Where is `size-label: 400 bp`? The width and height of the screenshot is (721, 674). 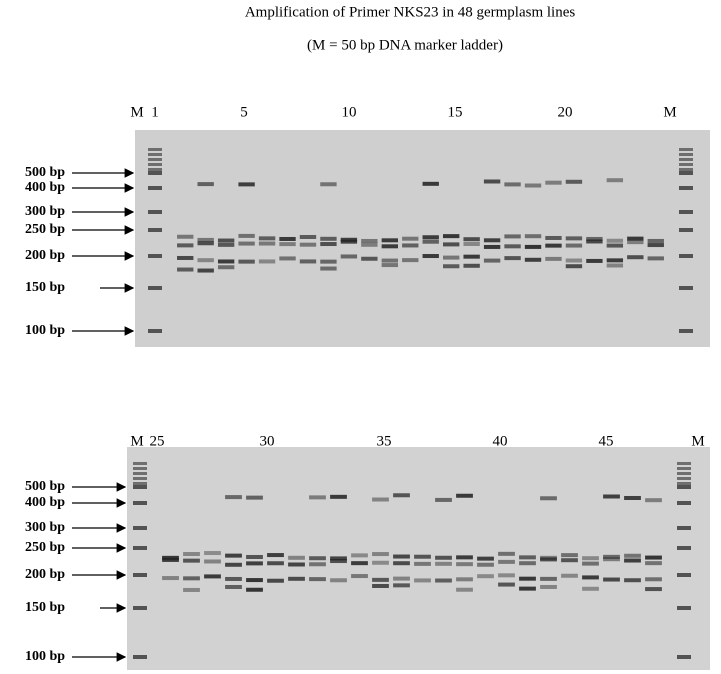 size-label: 400 bp is located at coordinates (45, 187).